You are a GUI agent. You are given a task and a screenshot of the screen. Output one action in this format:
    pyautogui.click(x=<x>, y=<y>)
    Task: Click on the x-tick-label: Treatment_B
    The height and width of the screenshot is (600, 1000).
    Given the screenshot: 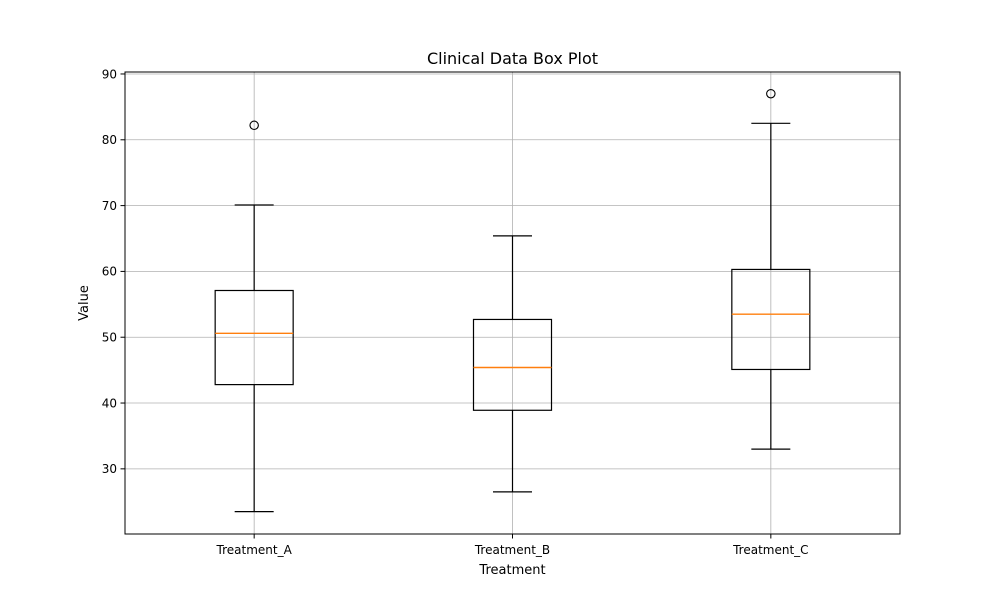 What is the action you would take?
    pyautogui.click(x=512, y=550)
    